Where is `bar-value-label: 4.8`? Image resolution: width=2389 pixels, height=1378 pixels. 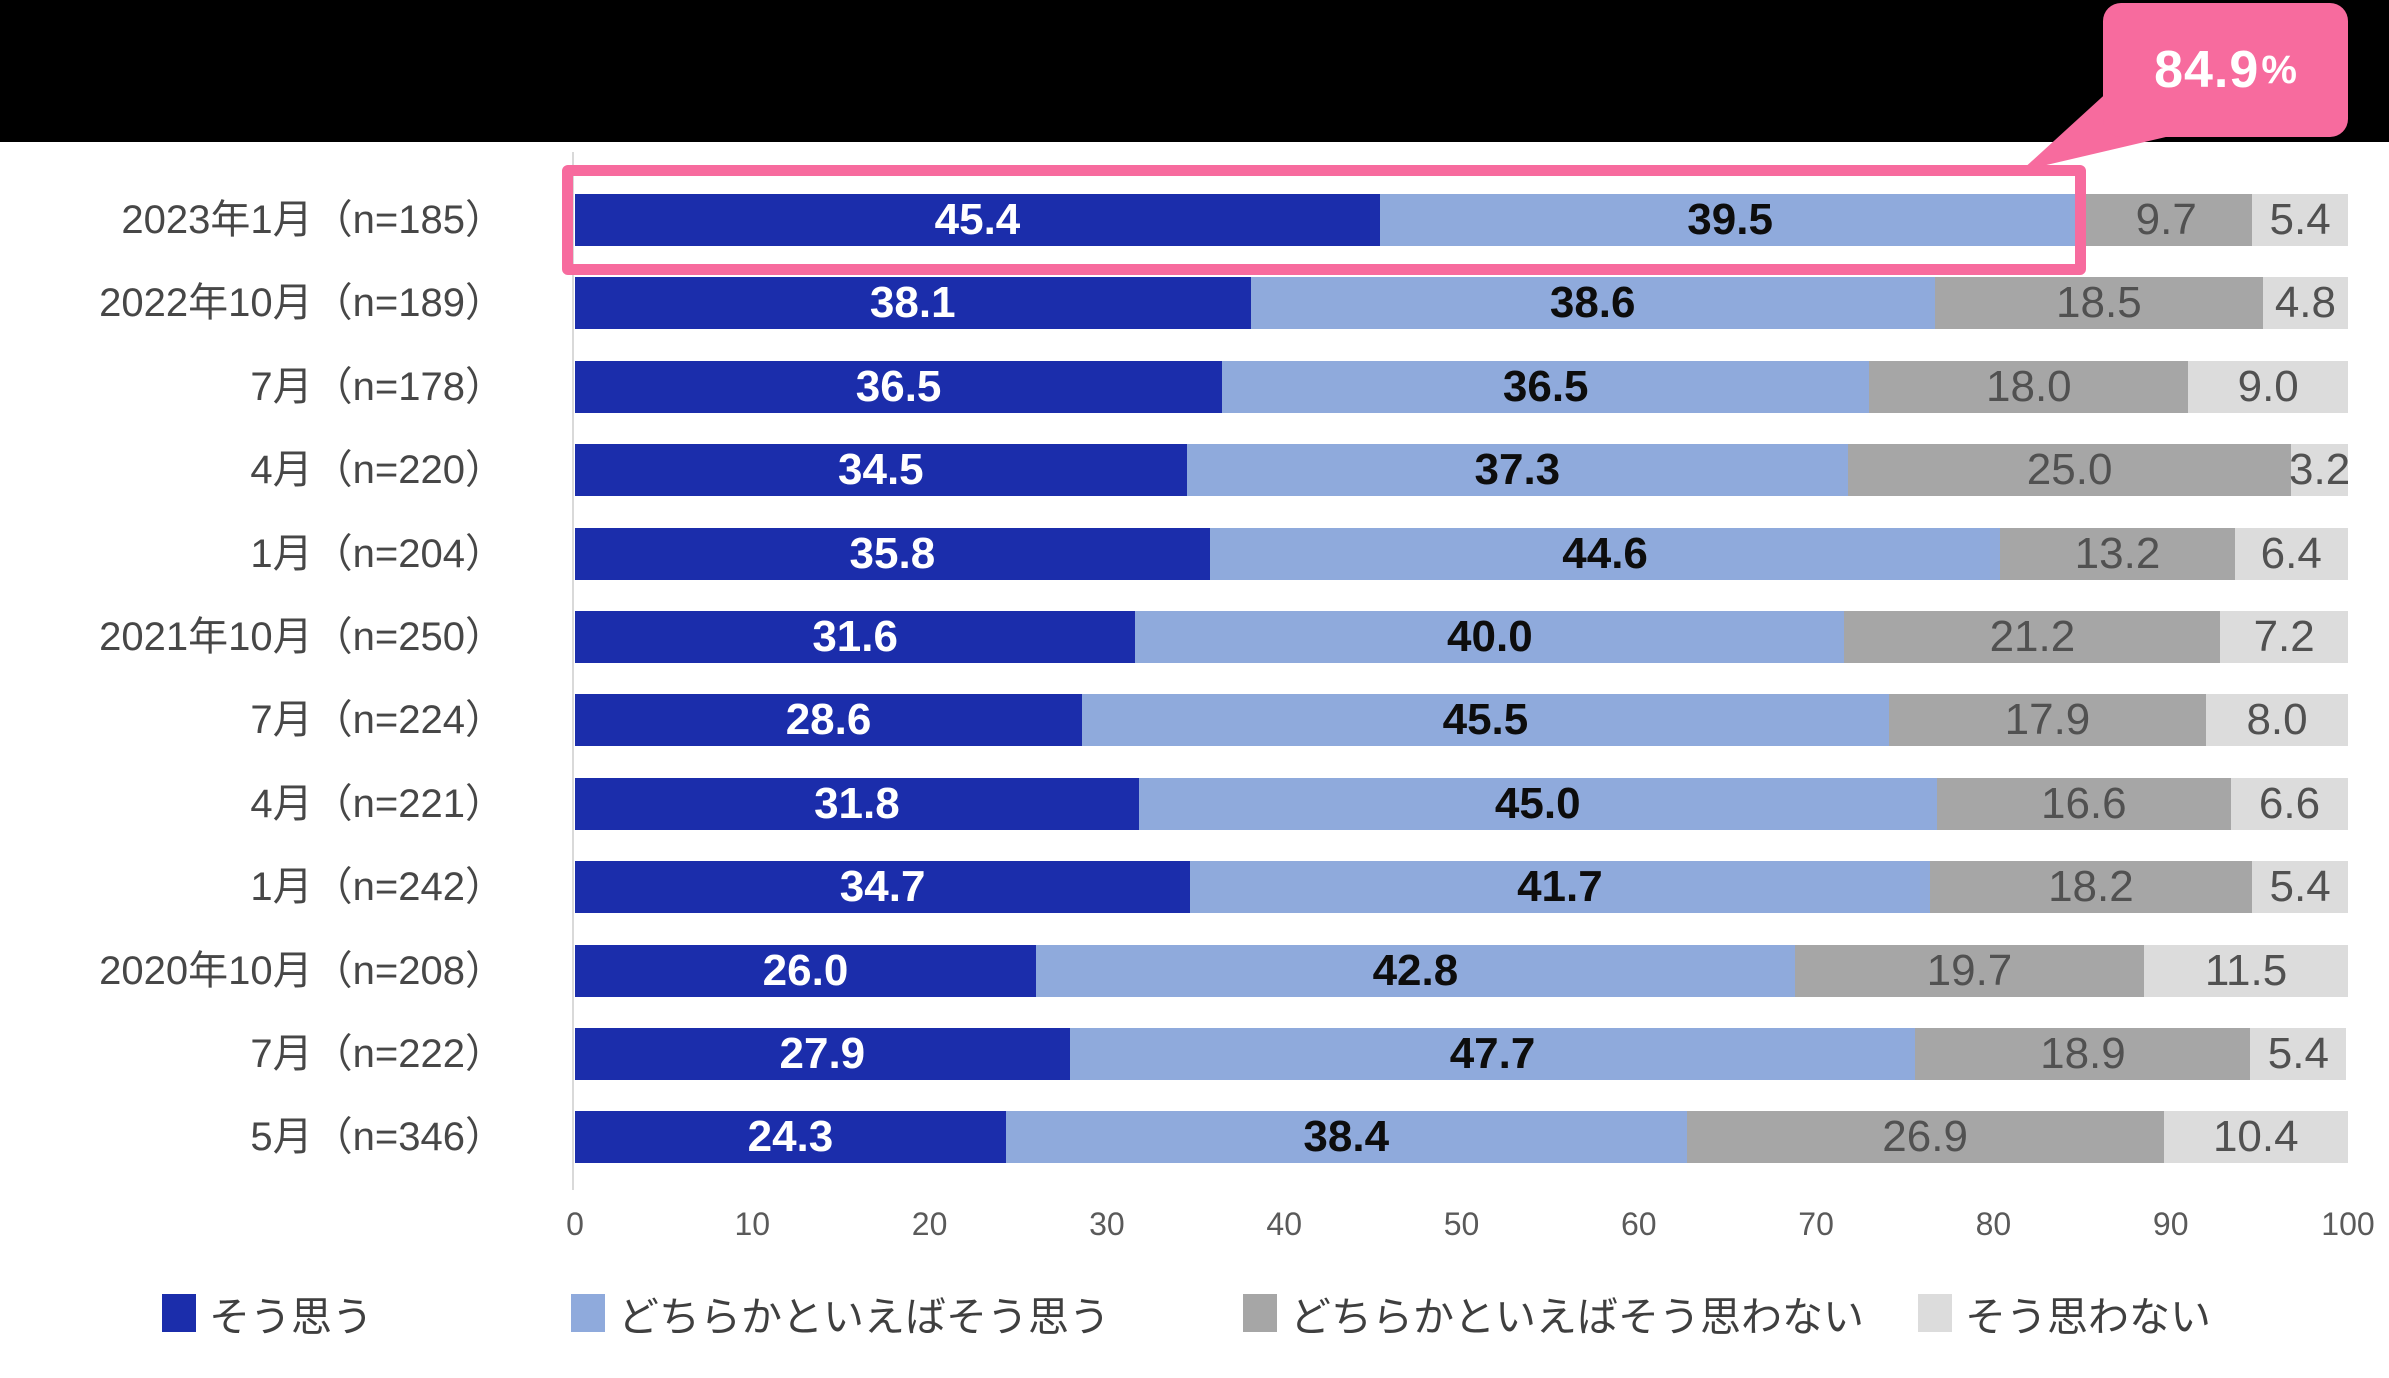
bar-value-label: 4.8 is located at coordinates (2305, 302).